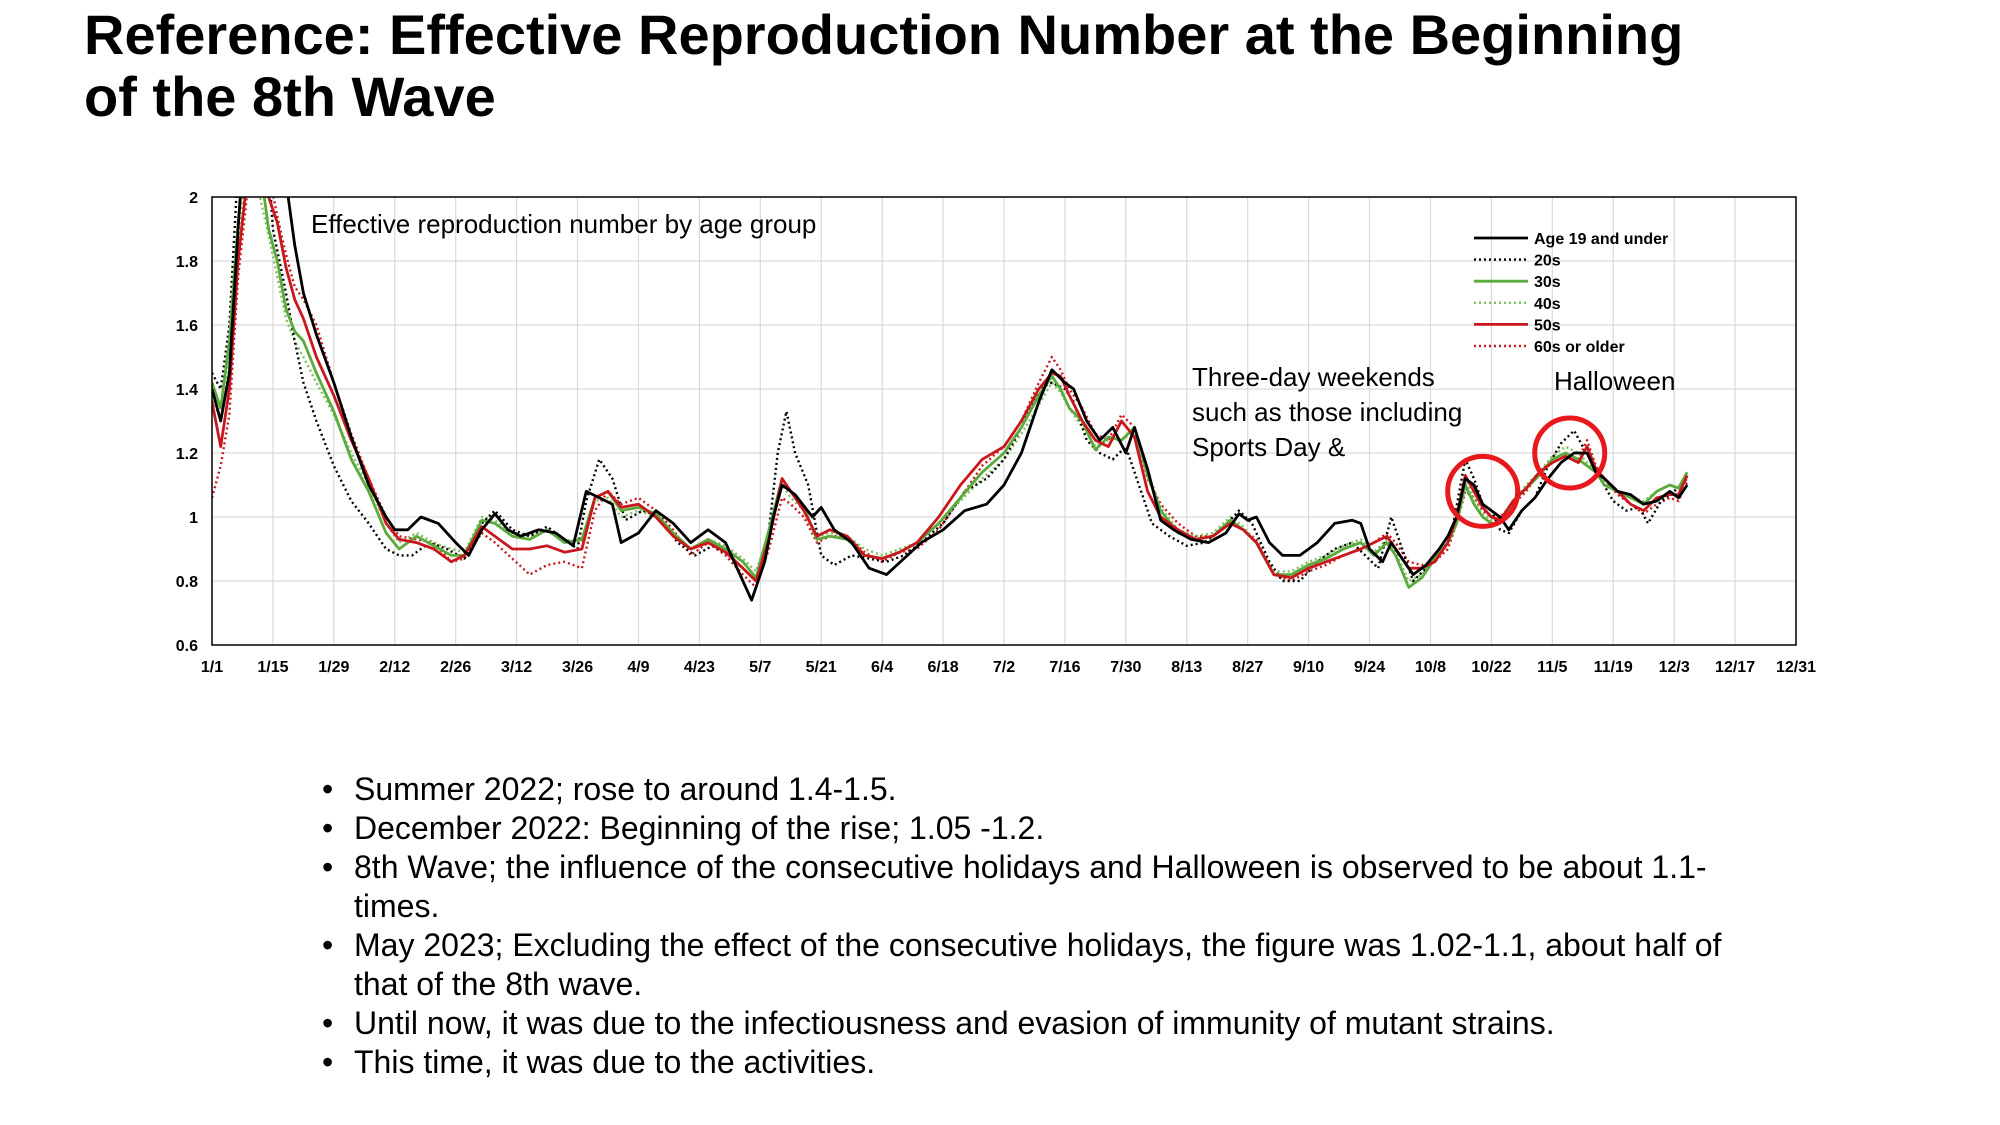 The width and height of the screenshot is (2000, 1125). I want to click on y-tick-label: 1.4, so click(187, 390).